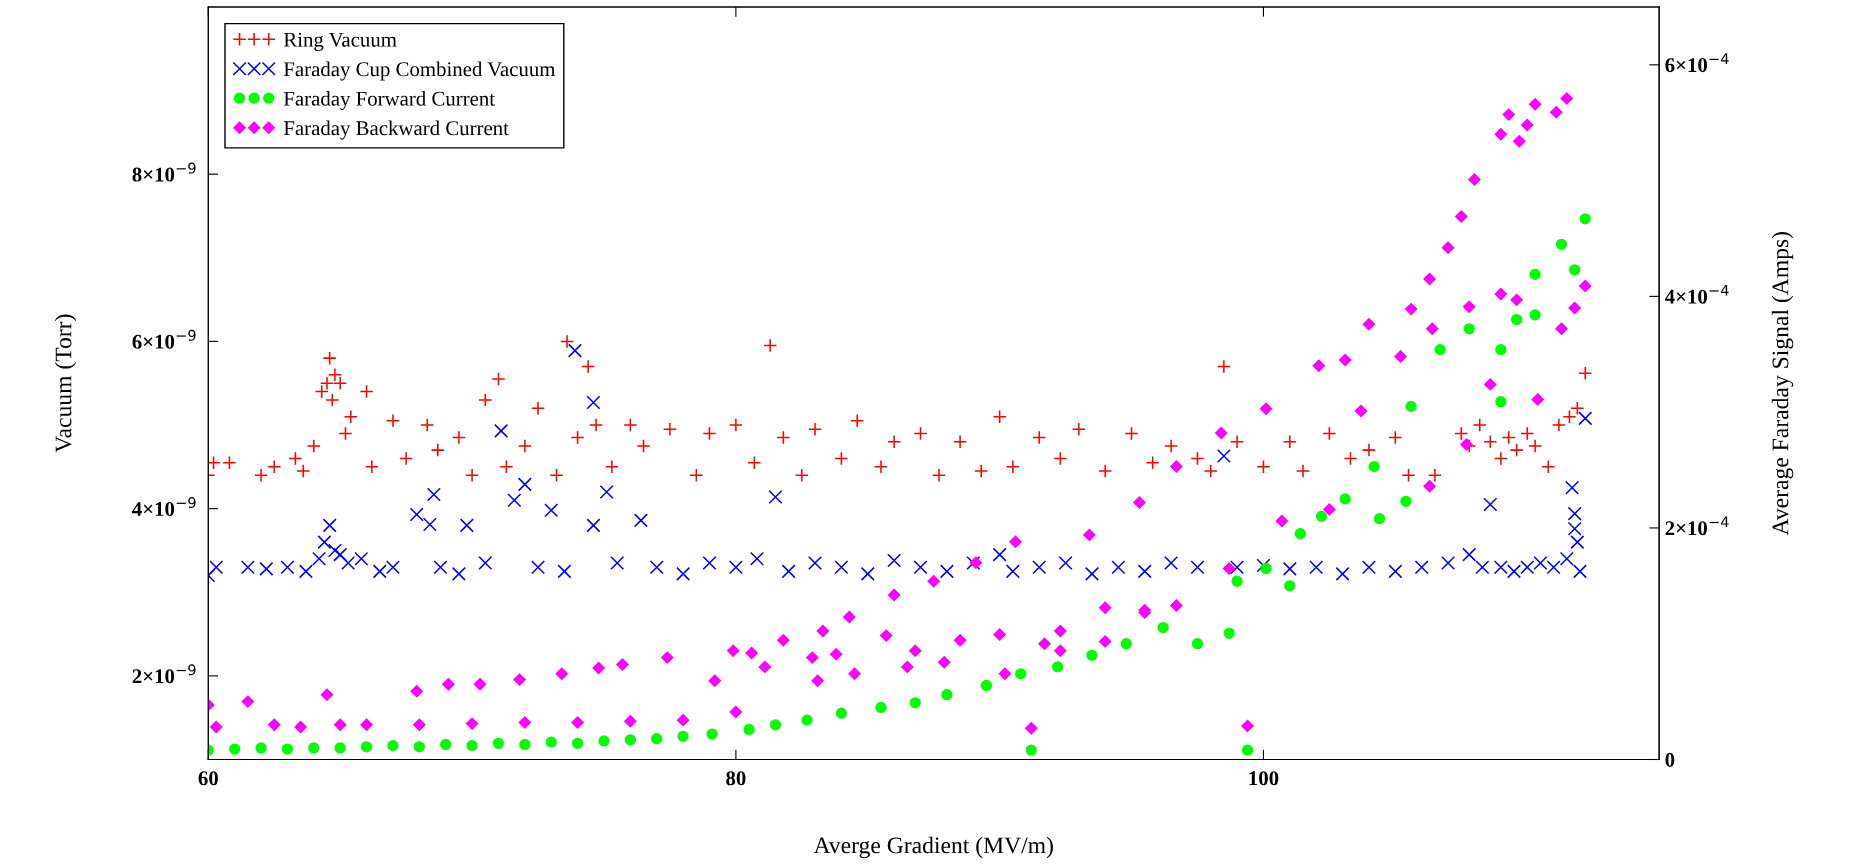  I want to click on y2-tick-label: 6×10$^{−4}$, so click(1697, 63).